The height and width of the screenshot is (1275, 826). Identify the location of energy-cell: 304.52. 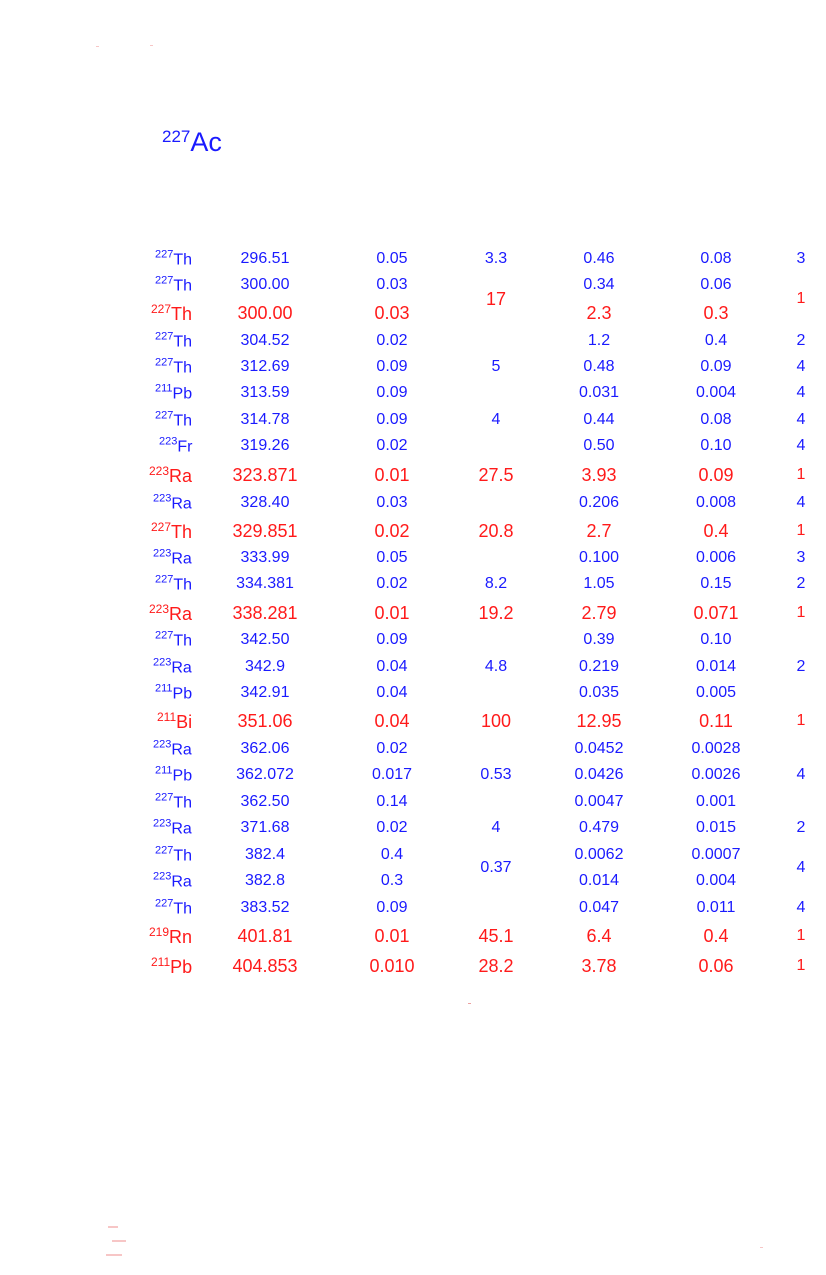
(265, 340).